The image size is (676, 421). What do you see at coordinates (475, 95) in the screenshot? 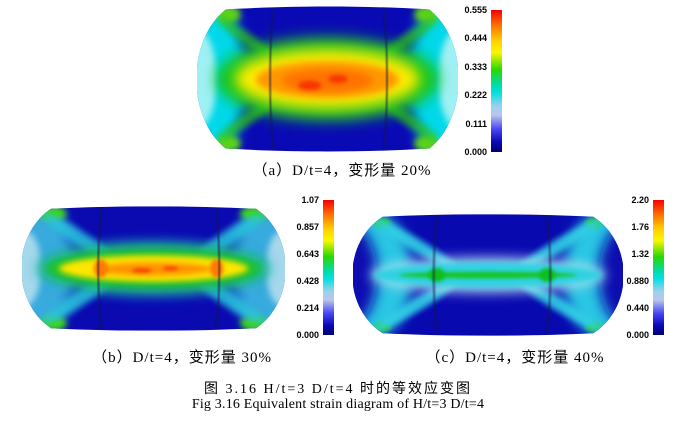
I see `colorbar-tick-label: 0.222` at bounding box center [475, 95].